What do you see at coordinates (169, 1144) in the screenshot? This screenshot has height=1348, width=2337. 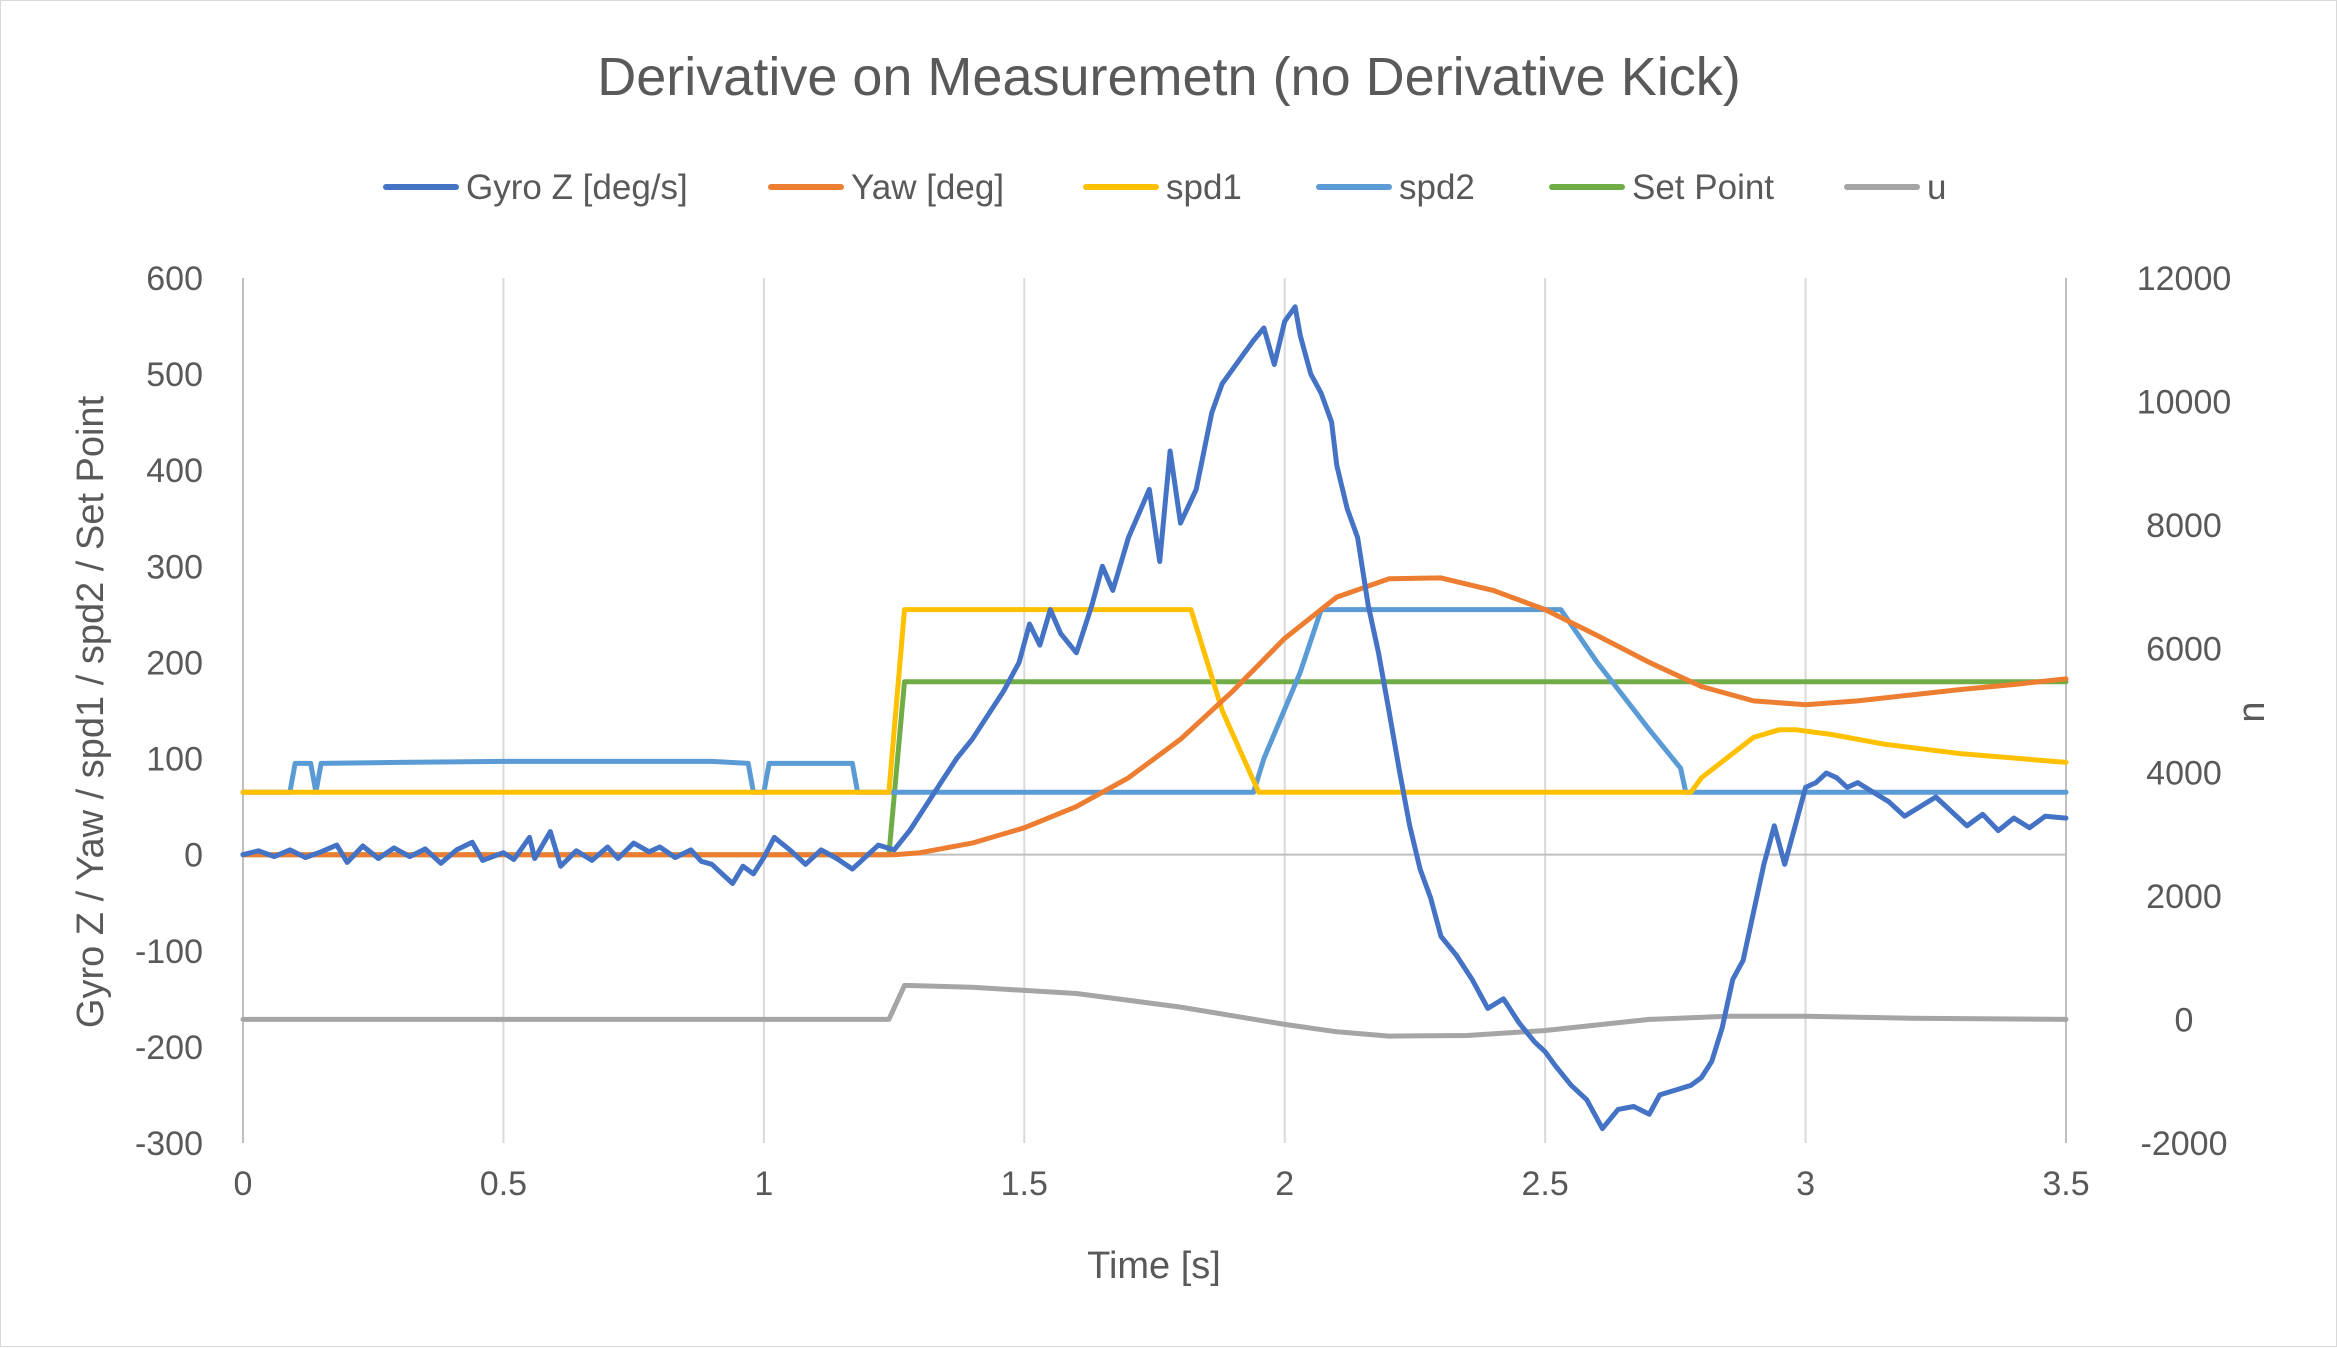 I see `y-tick-label: -300` at bounding box center [169, 1144].